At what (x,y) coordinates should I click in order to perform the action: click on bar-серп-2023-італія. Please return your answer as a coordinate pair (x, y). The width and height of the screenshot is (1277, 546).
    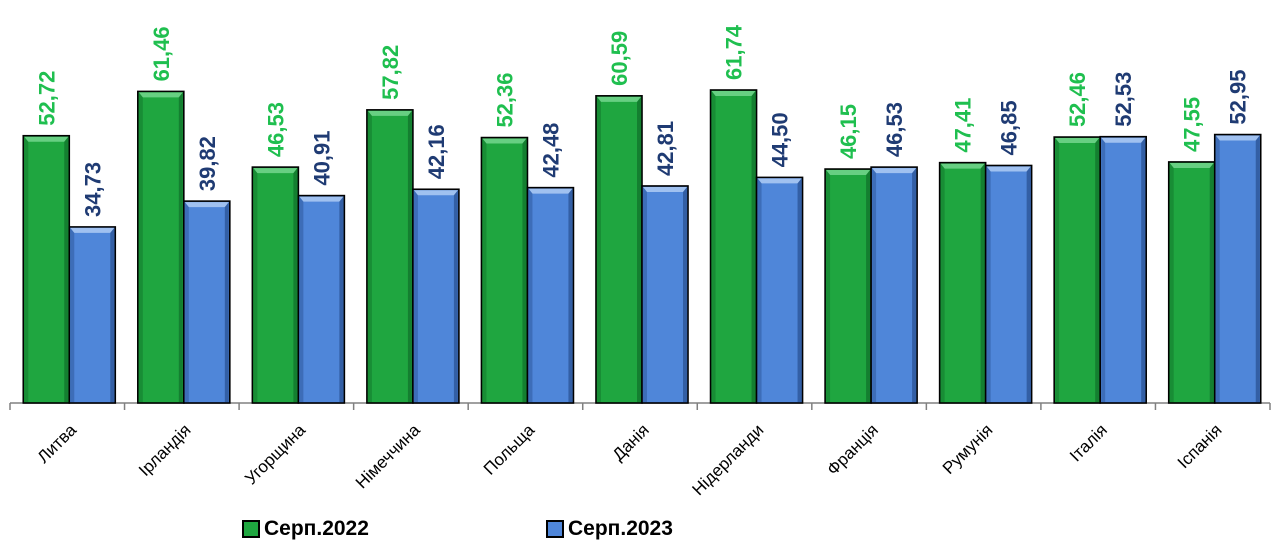
    Looking at the image, I should click on (1123, 269).